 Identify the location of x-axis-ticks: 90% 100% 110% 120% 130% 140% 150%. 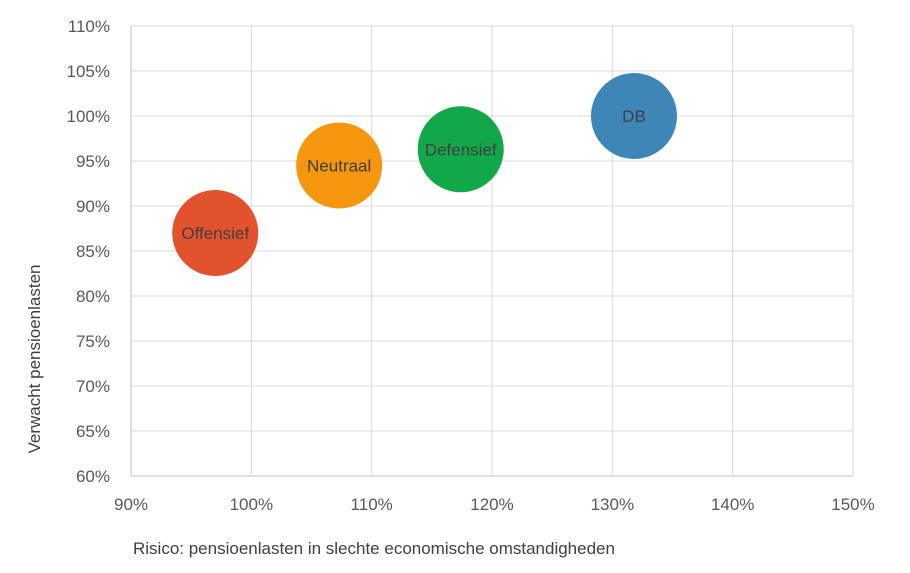
(494, 504).